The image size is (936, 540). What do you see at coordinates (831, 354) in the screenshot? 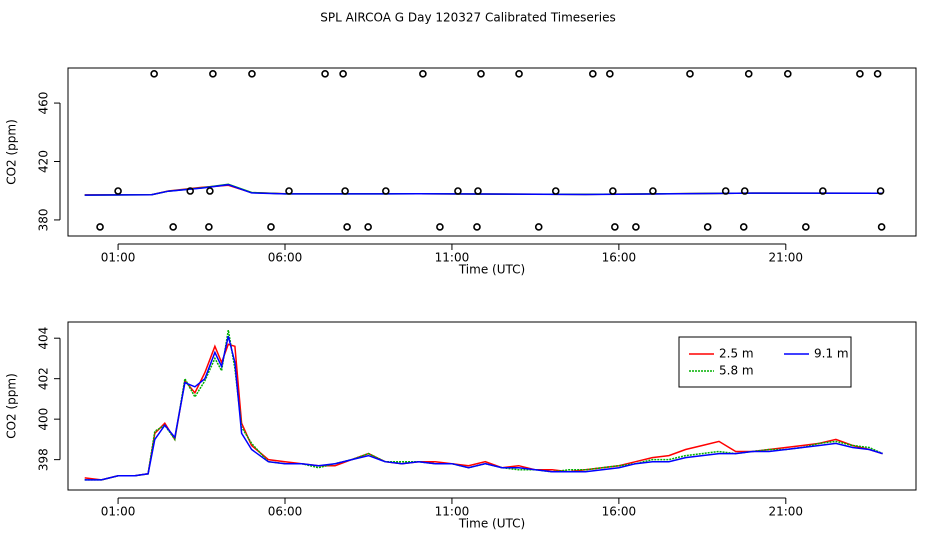
I see `legend-label: 9.1 m` at bounding box center [831, 354].